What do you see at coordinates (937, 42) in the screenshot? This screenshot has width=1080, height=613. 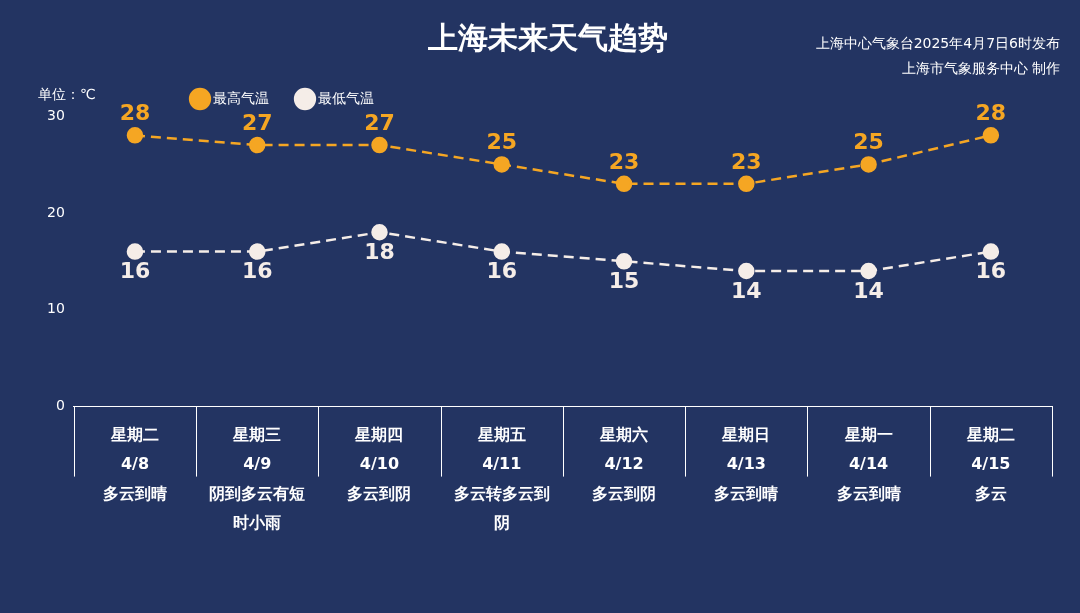 I see `text: 上海中心气象台2025年4月7日6时发布` at bounding box center [937, 42].